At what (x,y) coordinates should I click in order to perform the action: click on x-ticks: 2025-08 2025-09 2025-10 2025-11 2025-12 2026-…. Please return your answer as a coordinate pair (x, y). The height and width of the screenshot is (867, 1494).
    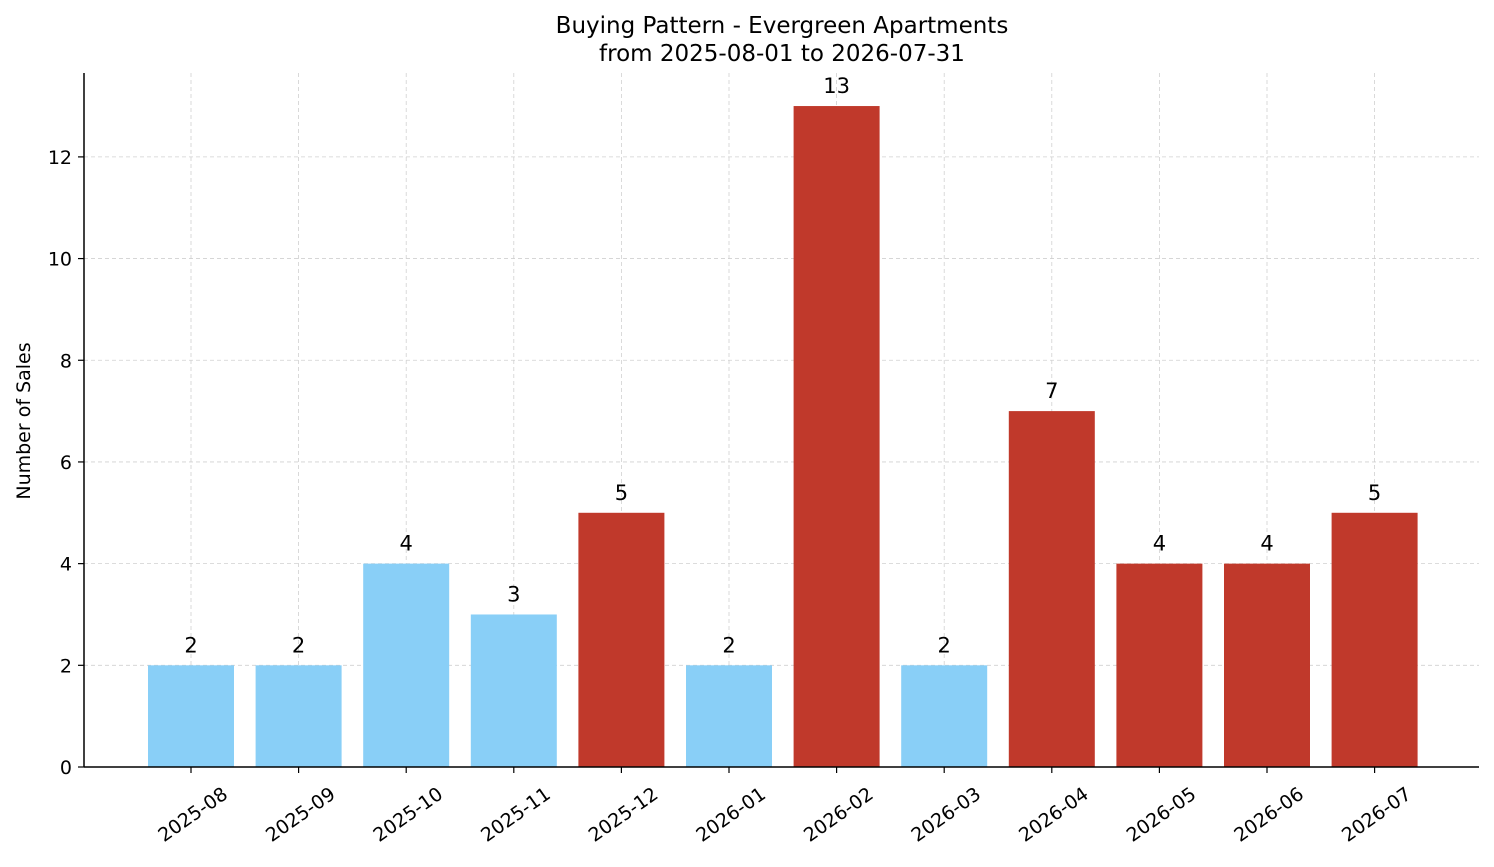
    Looking at the image, I should click on (784, 807).